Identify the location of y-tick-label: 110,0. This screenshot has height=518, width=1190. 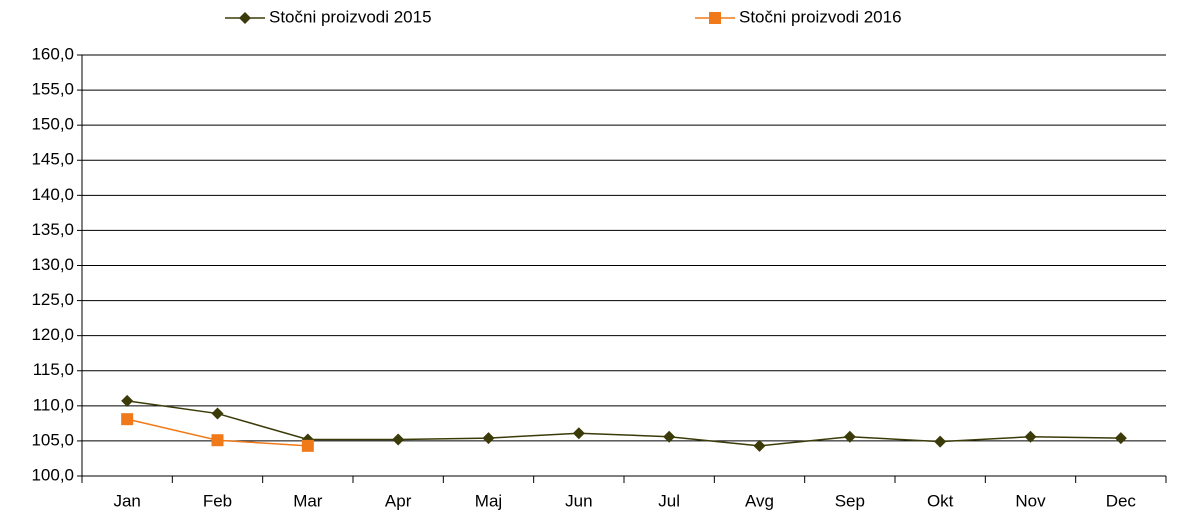
(53, 404).